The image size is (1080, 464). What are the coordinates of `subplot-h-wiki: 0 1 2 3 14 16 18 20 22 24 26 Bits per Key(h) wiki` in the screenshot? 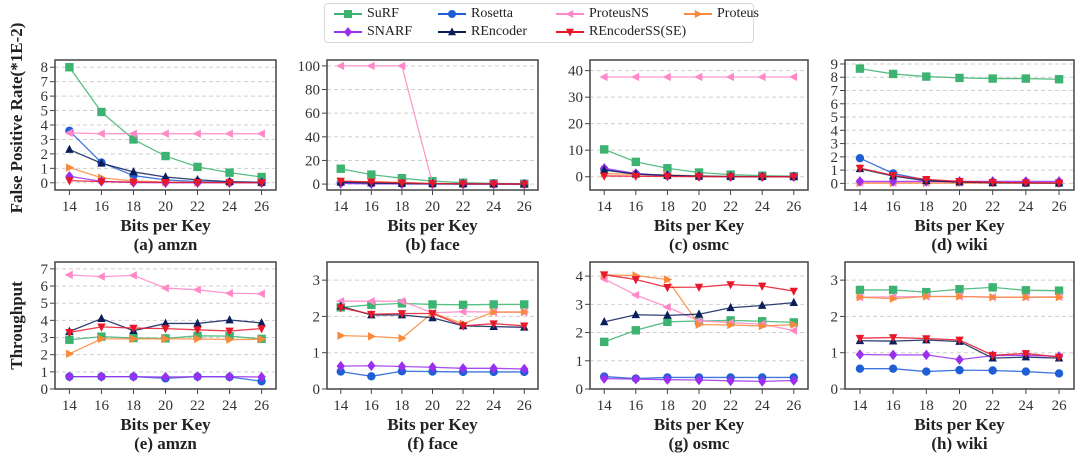 It's located at (953, 357).